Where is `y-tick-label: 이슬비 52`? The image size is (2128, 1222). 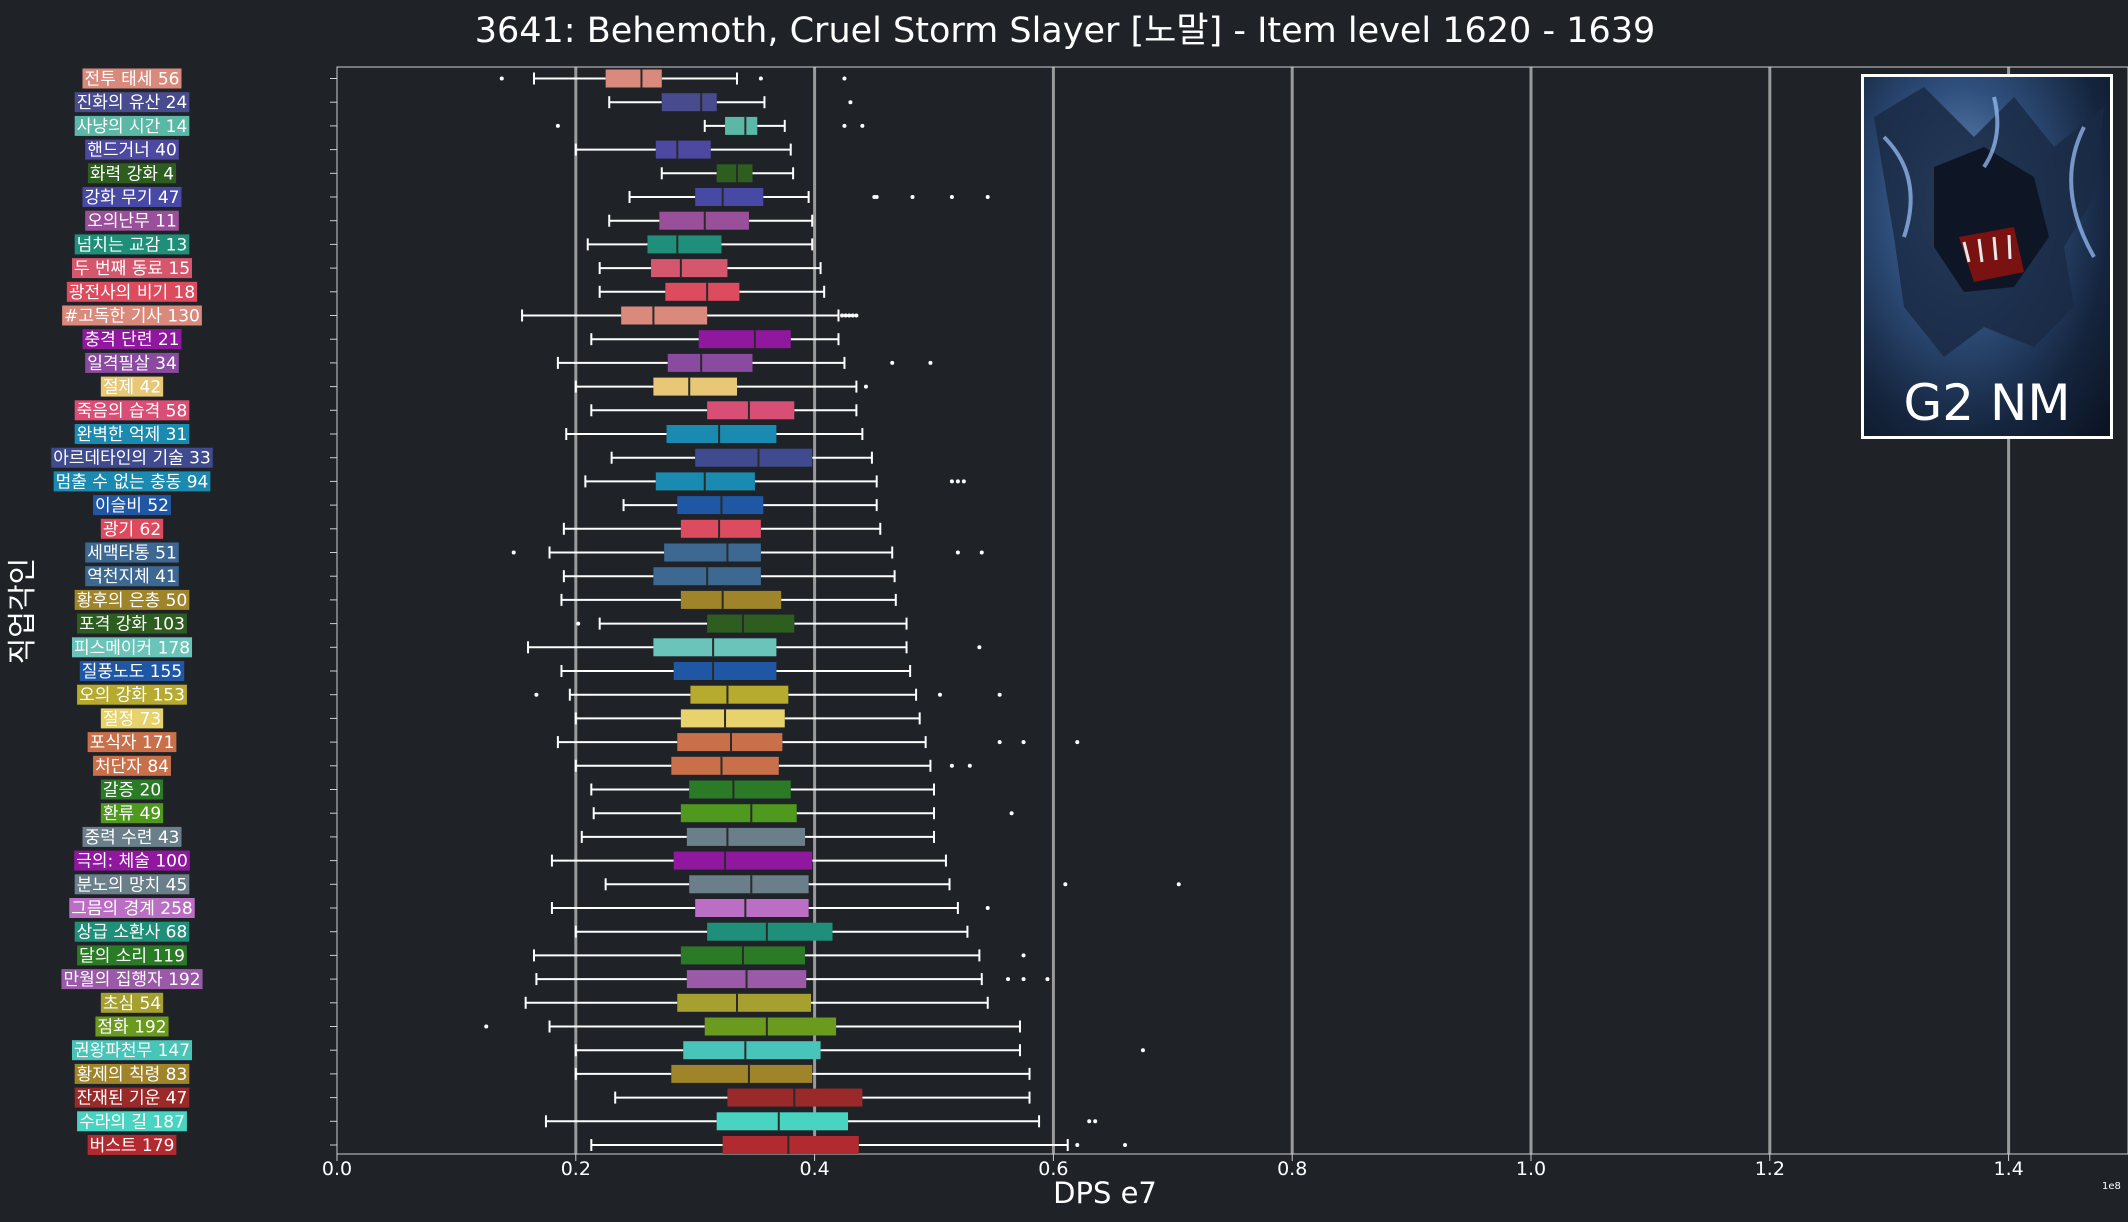 y-tick-label: 이슬비 52 is located at coordinates (132, 505).